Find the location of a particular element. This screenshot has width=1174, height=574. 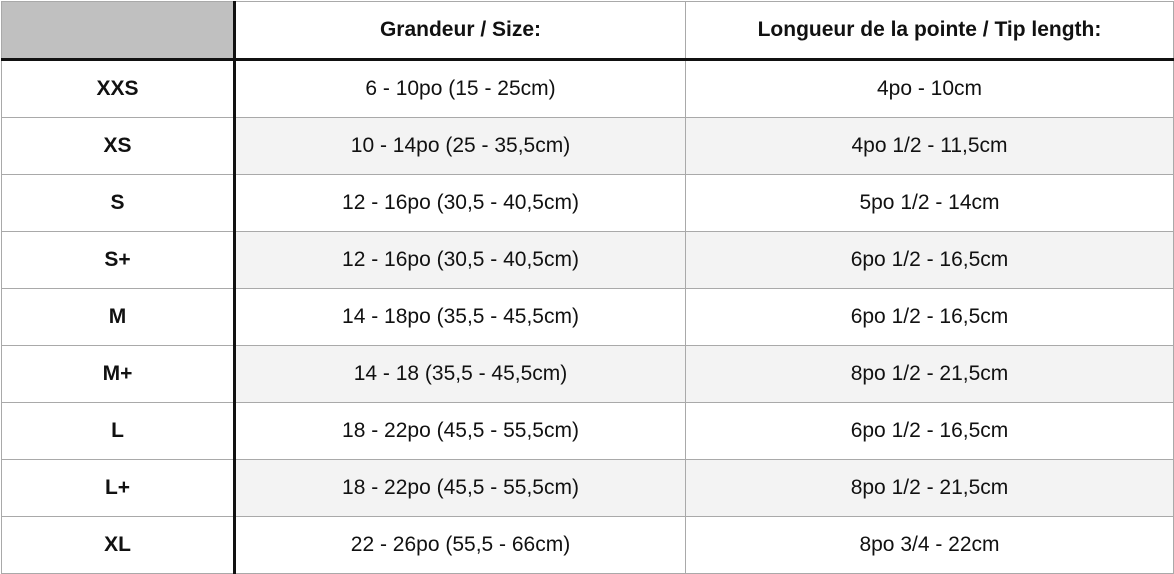

table-row: XXS 6 - 10po (15 - 25cm) 4po - 10cm is located at coordinates (587, 88).